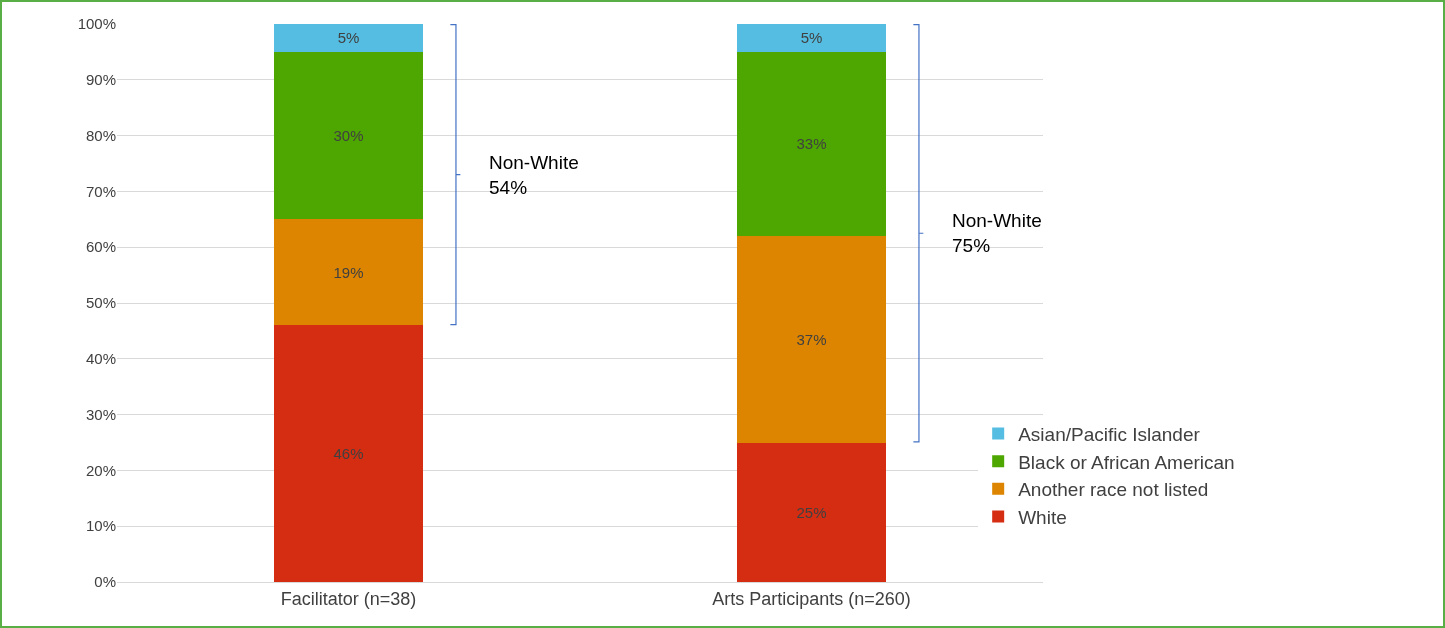 The height and width of the screenshot is (628, 1445). What do you see at coordinates (105, 582) in the screenshot?
I see `y-tick-label: 0%` at bounding box center [105, 582].